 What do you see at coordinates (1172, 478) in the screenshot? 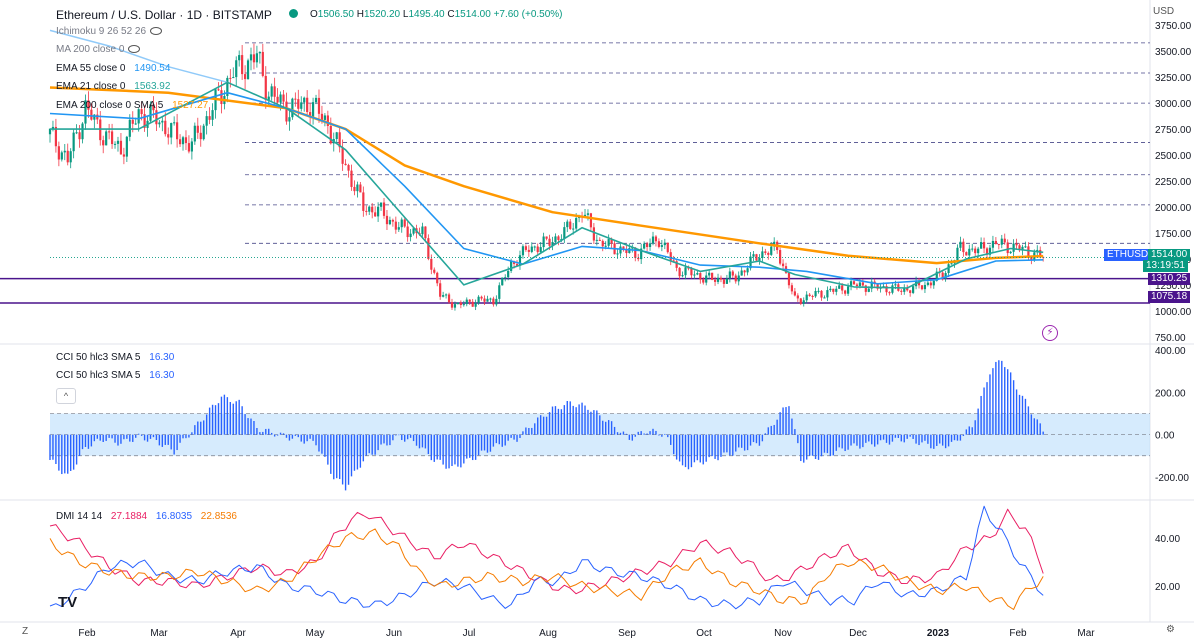
I see `cci-tick-label: -200.00` at bounding box center [1172, 478].